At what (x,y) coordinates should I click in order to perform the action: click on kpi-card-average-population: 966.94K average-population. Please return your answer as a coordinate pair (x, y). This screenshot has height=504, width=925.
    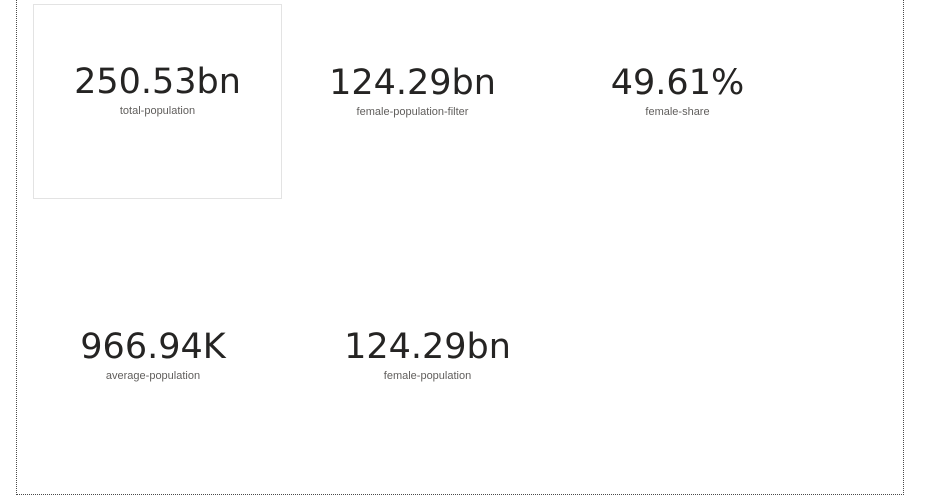
    Looking at the image, I should click on (153, 365).